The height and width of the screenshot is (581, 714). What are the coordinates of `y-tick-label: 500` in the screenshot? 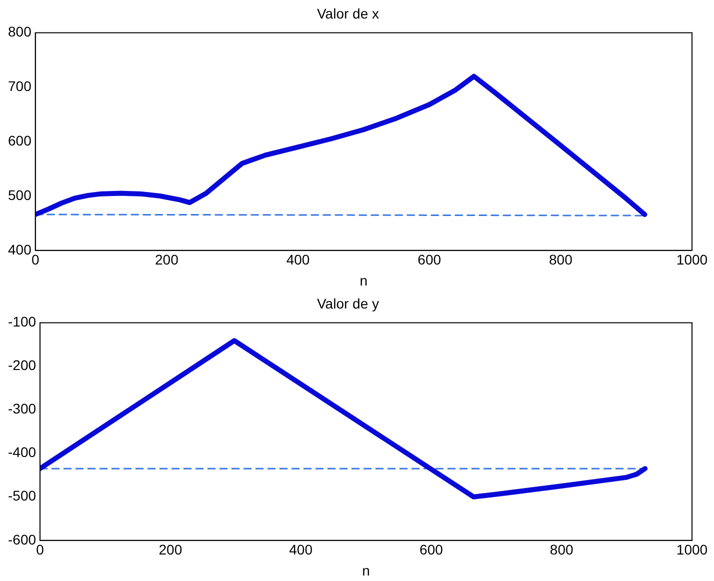 It's located at (20, 194).